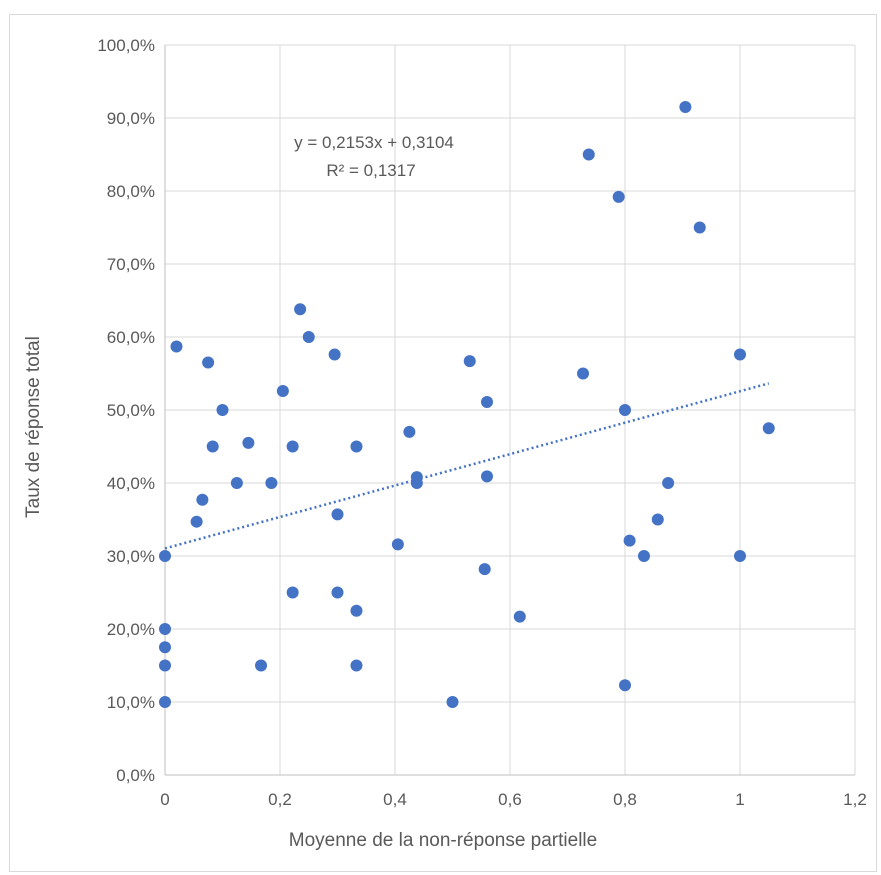 This screenshot has height=875, width=881. I want to click on y-tick-label: 90,0%, so click(131, 118).